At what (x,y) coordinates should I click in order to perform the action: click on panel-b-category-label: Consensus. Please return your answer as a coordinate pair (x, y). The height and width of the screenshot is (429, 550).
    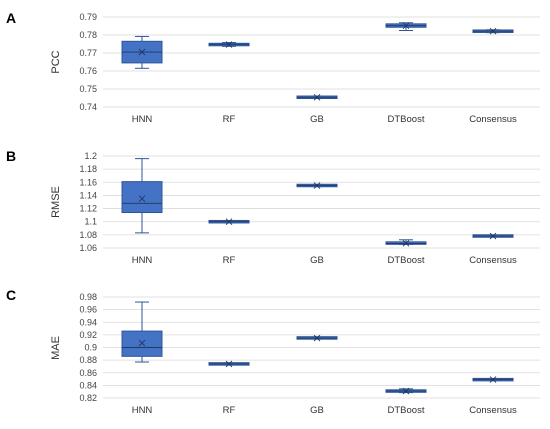
    Looking at the image, I should click on (493, 260).